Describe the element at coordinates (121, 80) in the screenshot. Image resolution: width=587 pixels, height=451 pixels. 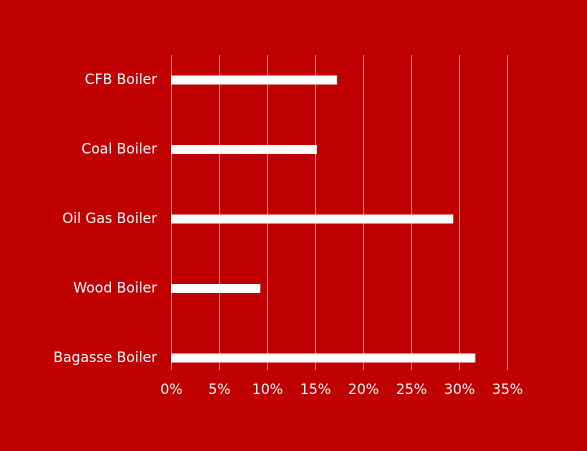
I see `category-label: CFB Boiler` at that location.